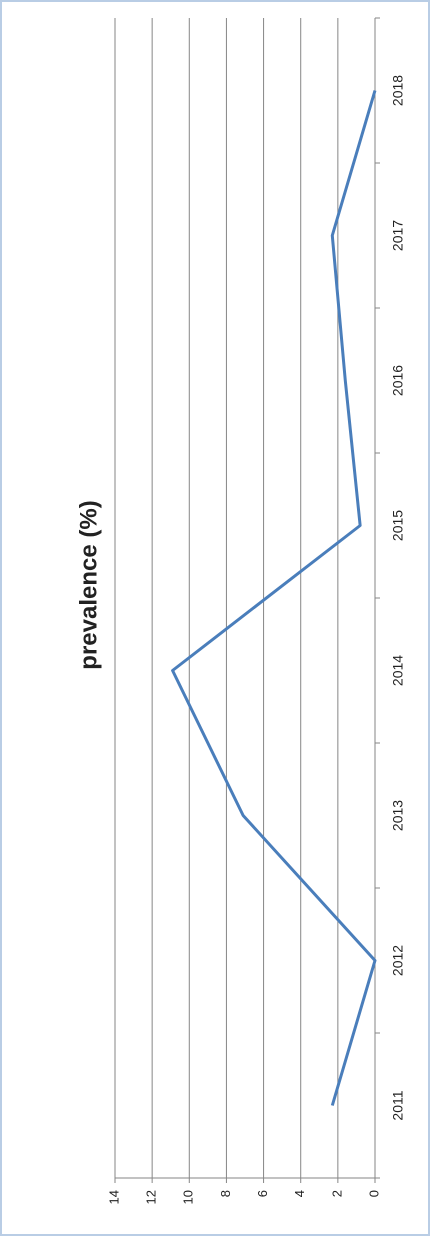 This screenshot has width=430, height=1236. Describe the element at coordinates (398, 380) in the screenshot. I see `x-tick-label: 2016` at that location.